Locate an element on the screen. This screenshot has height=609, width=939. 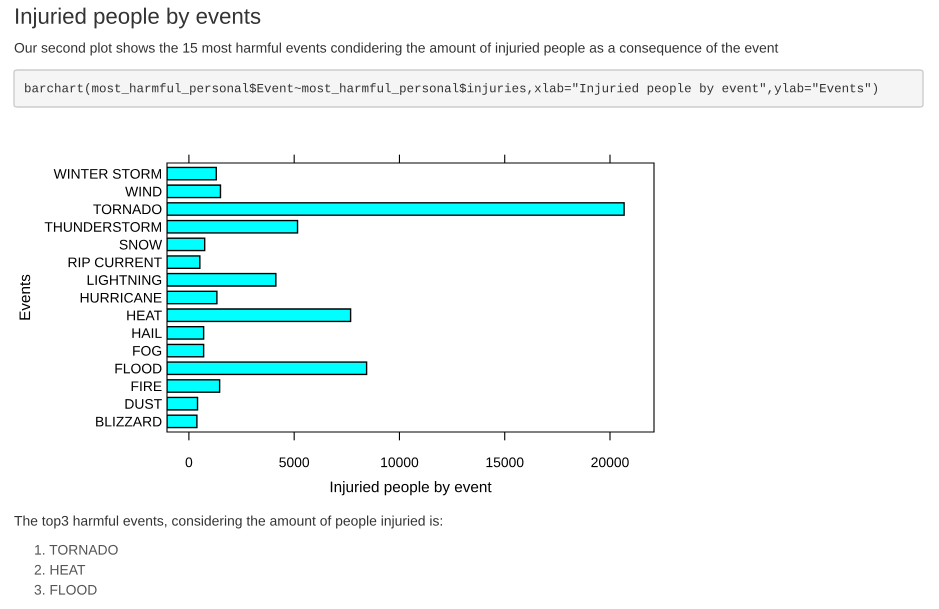
text: 1. TORNADO is located at coordinates (76, 549).